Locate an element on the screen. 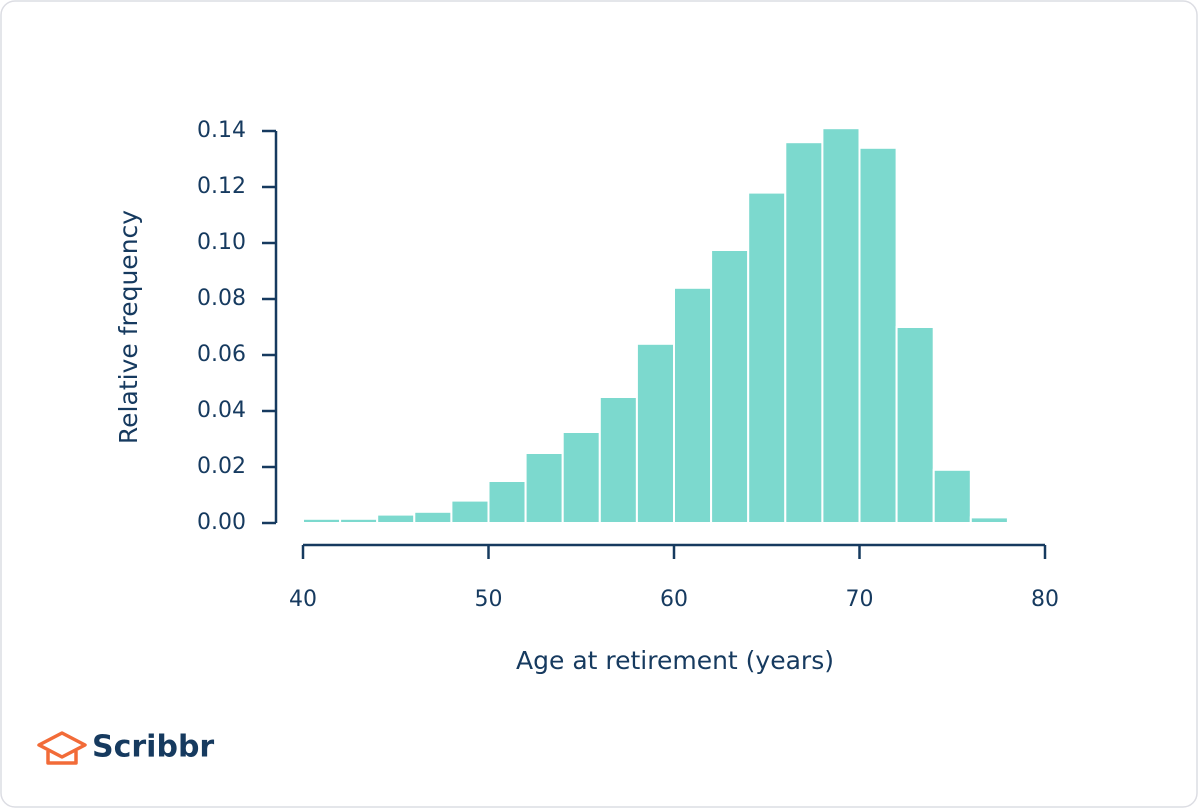 This screenshot has height=812, width=1198. x-tick-label: 50 is located at coordinates (489, 599).